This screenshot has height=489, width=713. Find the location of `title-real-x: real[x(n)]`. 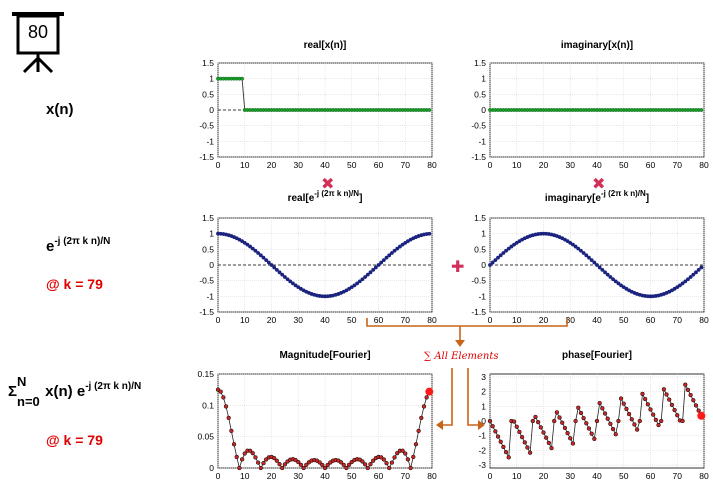

title-real-x: real[x(n)] is located at coordinates (325, 45).